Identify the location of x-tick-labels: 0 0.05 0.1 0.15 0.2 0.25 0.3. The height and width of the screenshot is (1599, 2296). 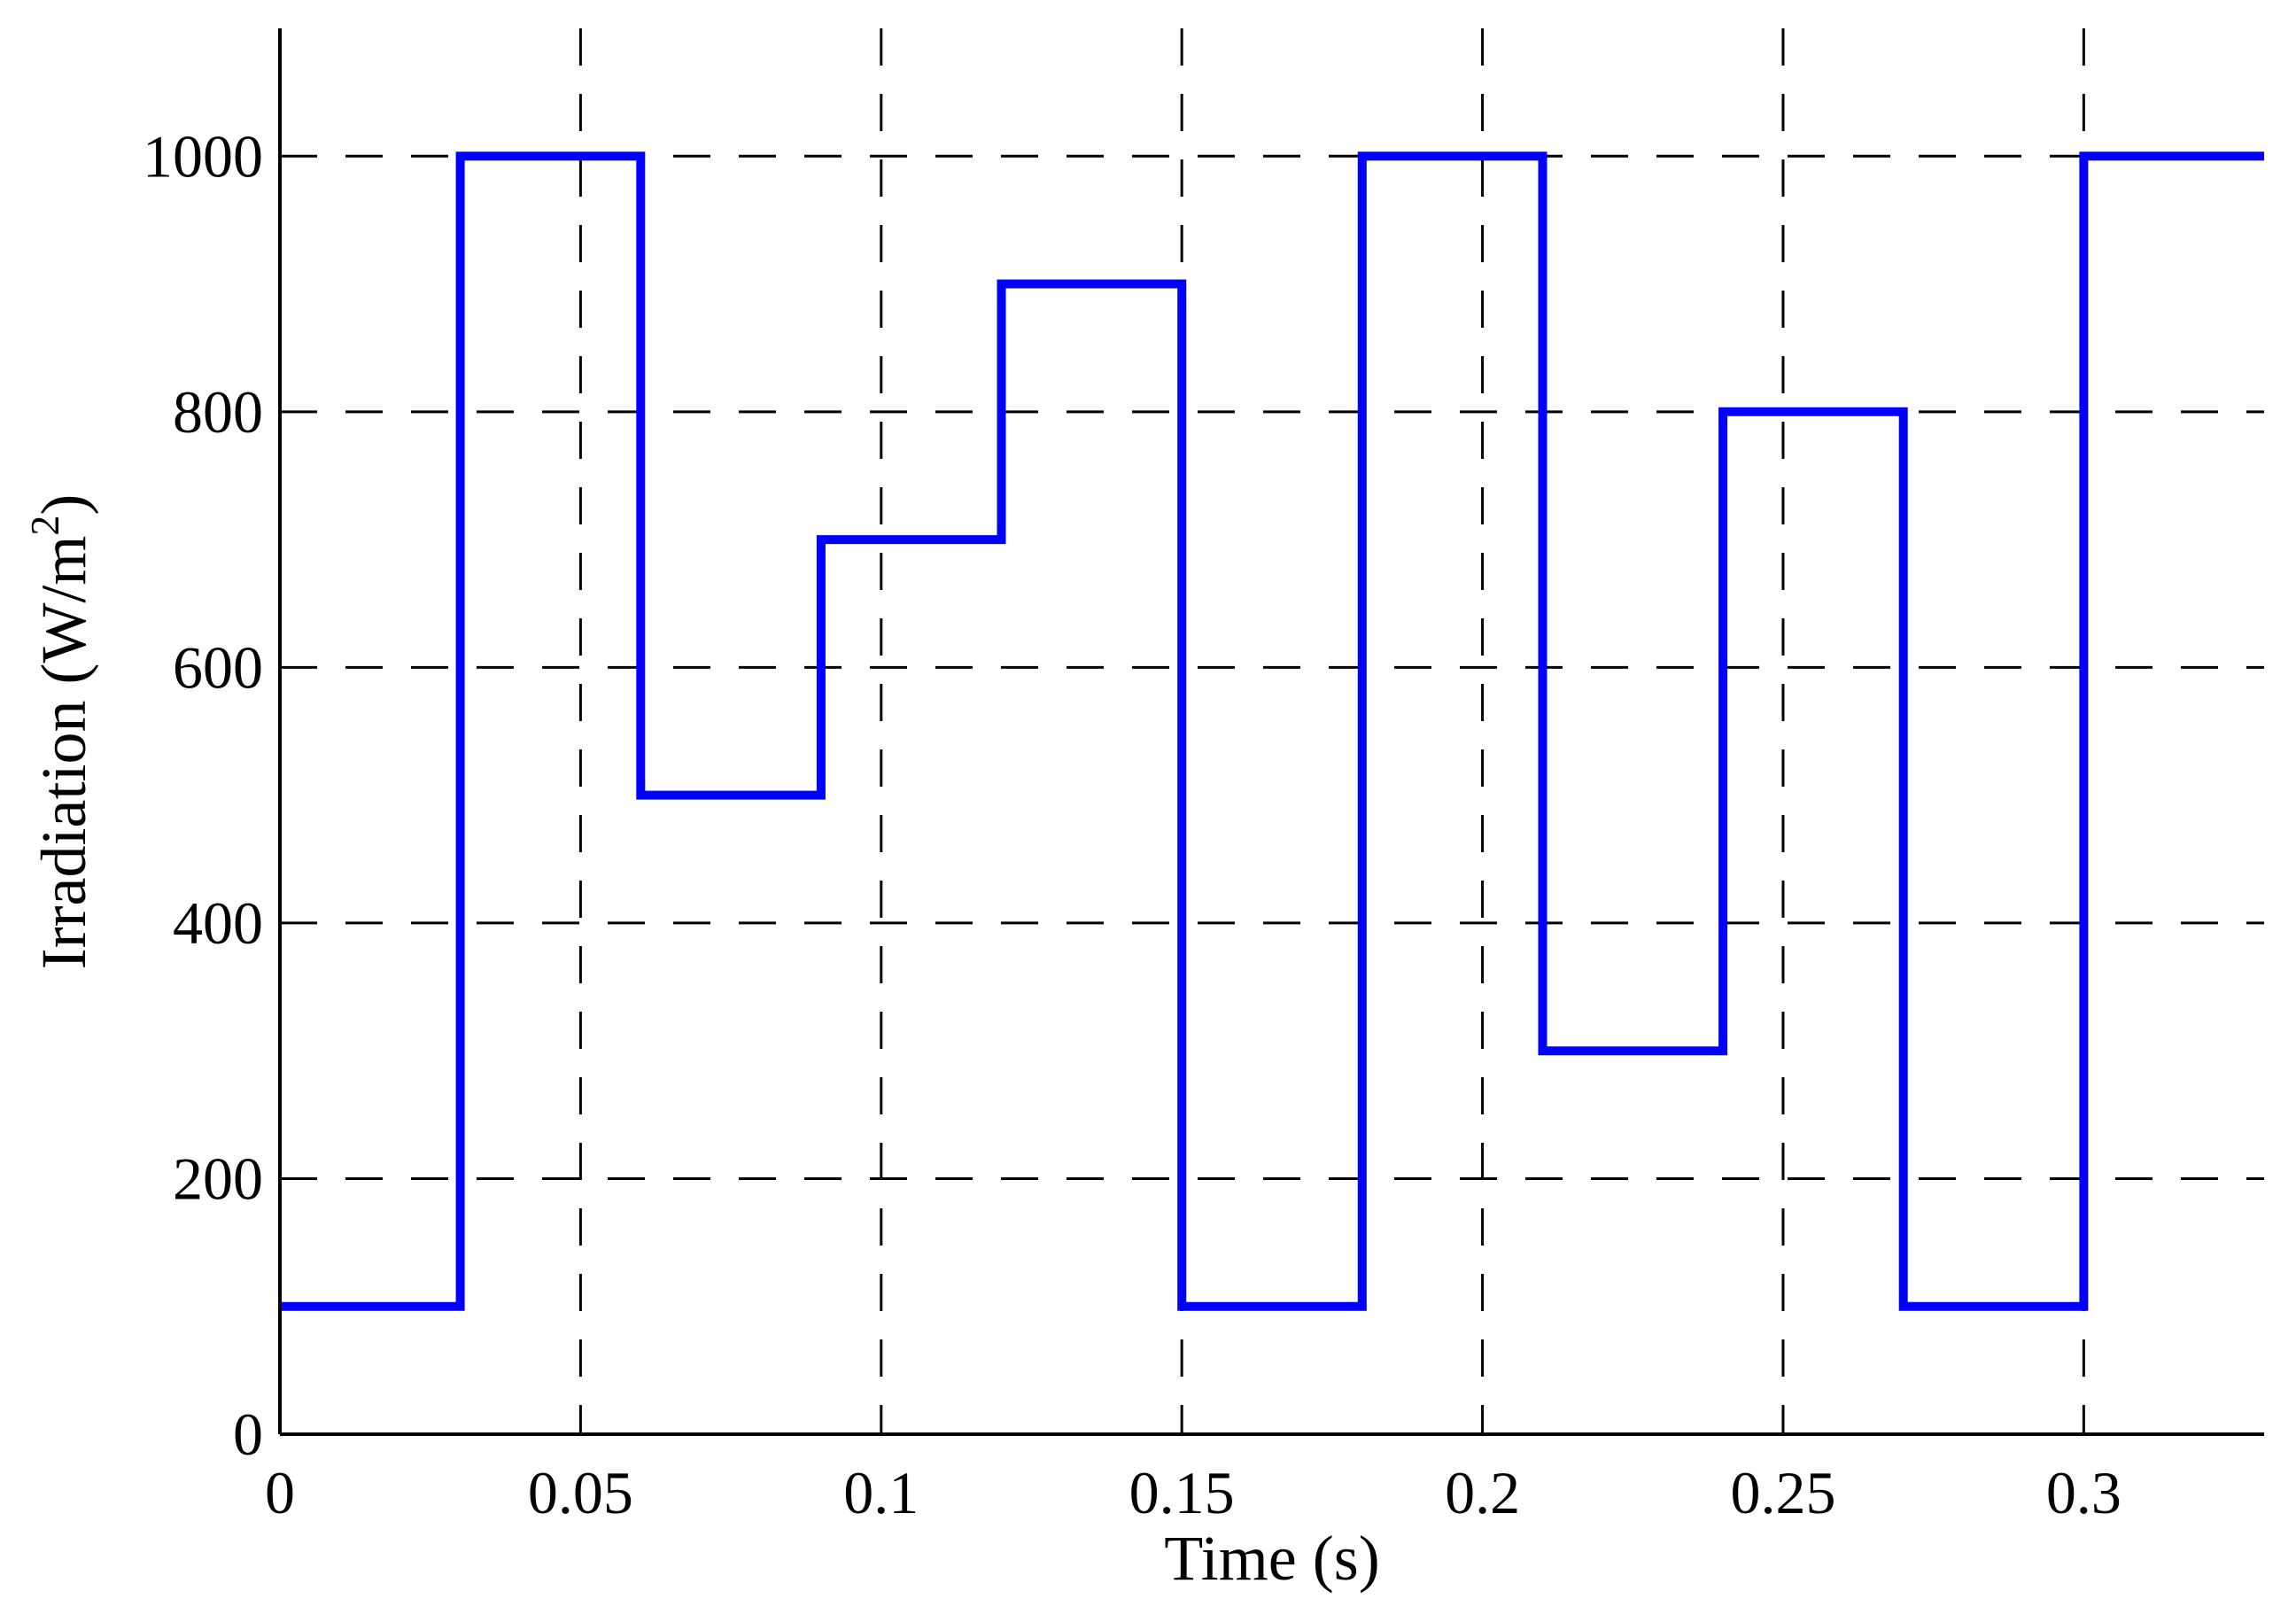
(1193, 1492).